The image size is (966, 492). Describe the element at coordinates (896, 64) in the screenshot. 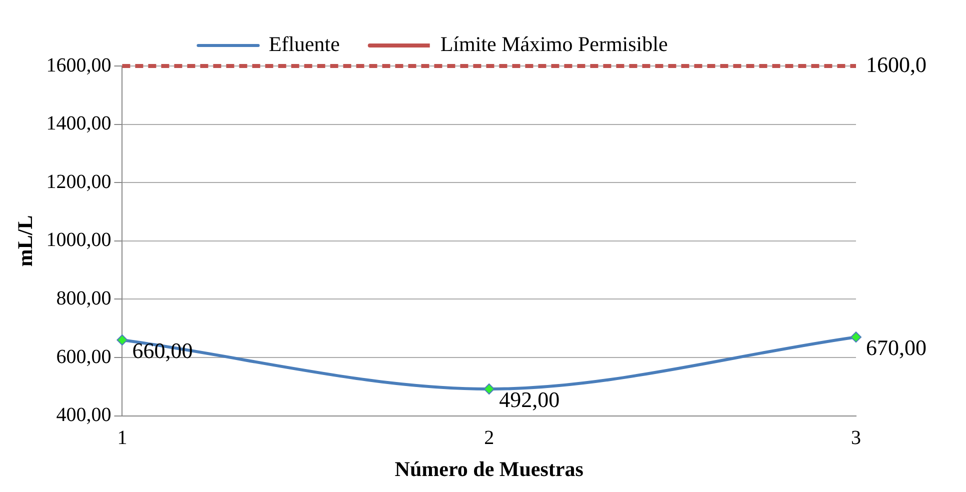

I see `data-label: 1600,0` at that location.